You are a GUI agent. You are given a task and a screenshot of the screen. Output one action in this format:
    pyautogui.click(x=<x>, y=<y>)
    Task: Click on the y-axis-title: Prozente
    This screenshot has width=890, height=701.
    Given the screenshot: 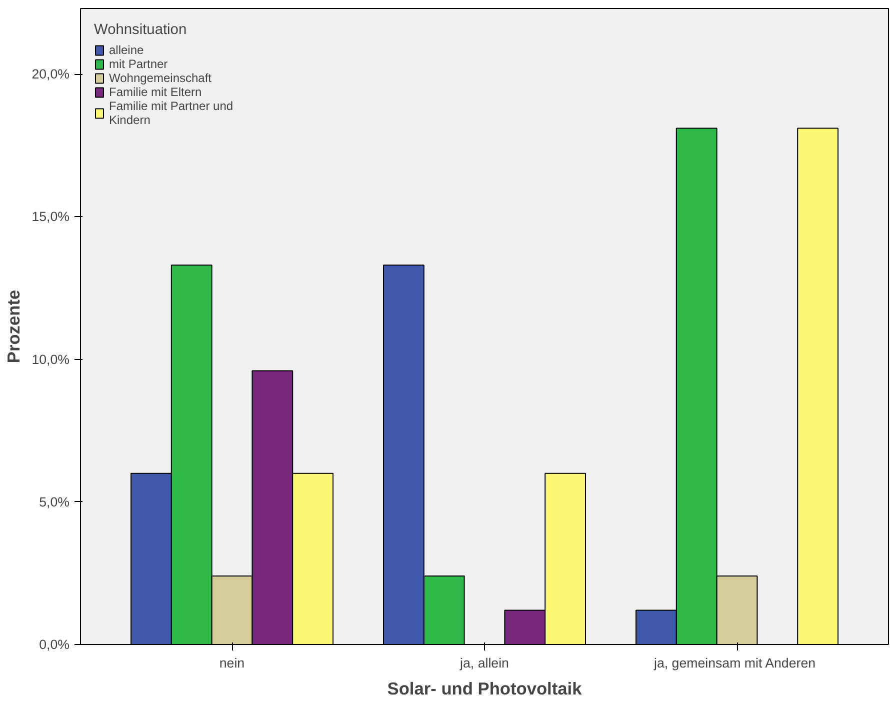 What is the action you would take?
    pyautogui.click(x=14, y=327)
    